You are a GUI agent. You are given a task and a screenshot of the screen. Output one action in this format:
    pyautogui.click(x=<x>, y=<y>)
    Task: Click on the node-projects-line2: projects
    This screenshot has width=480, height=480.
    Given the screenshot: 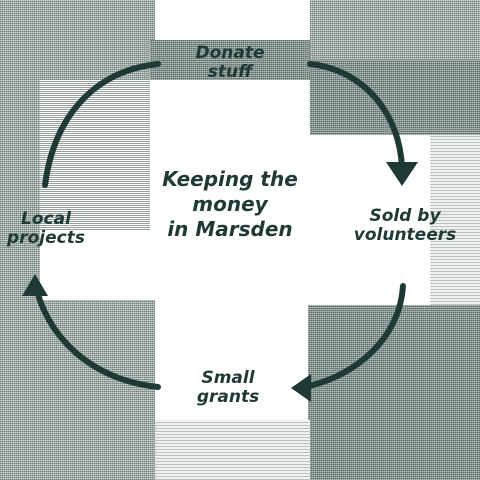 What is the action you would take?
    pyautogui.click(x=46, y=238)
    